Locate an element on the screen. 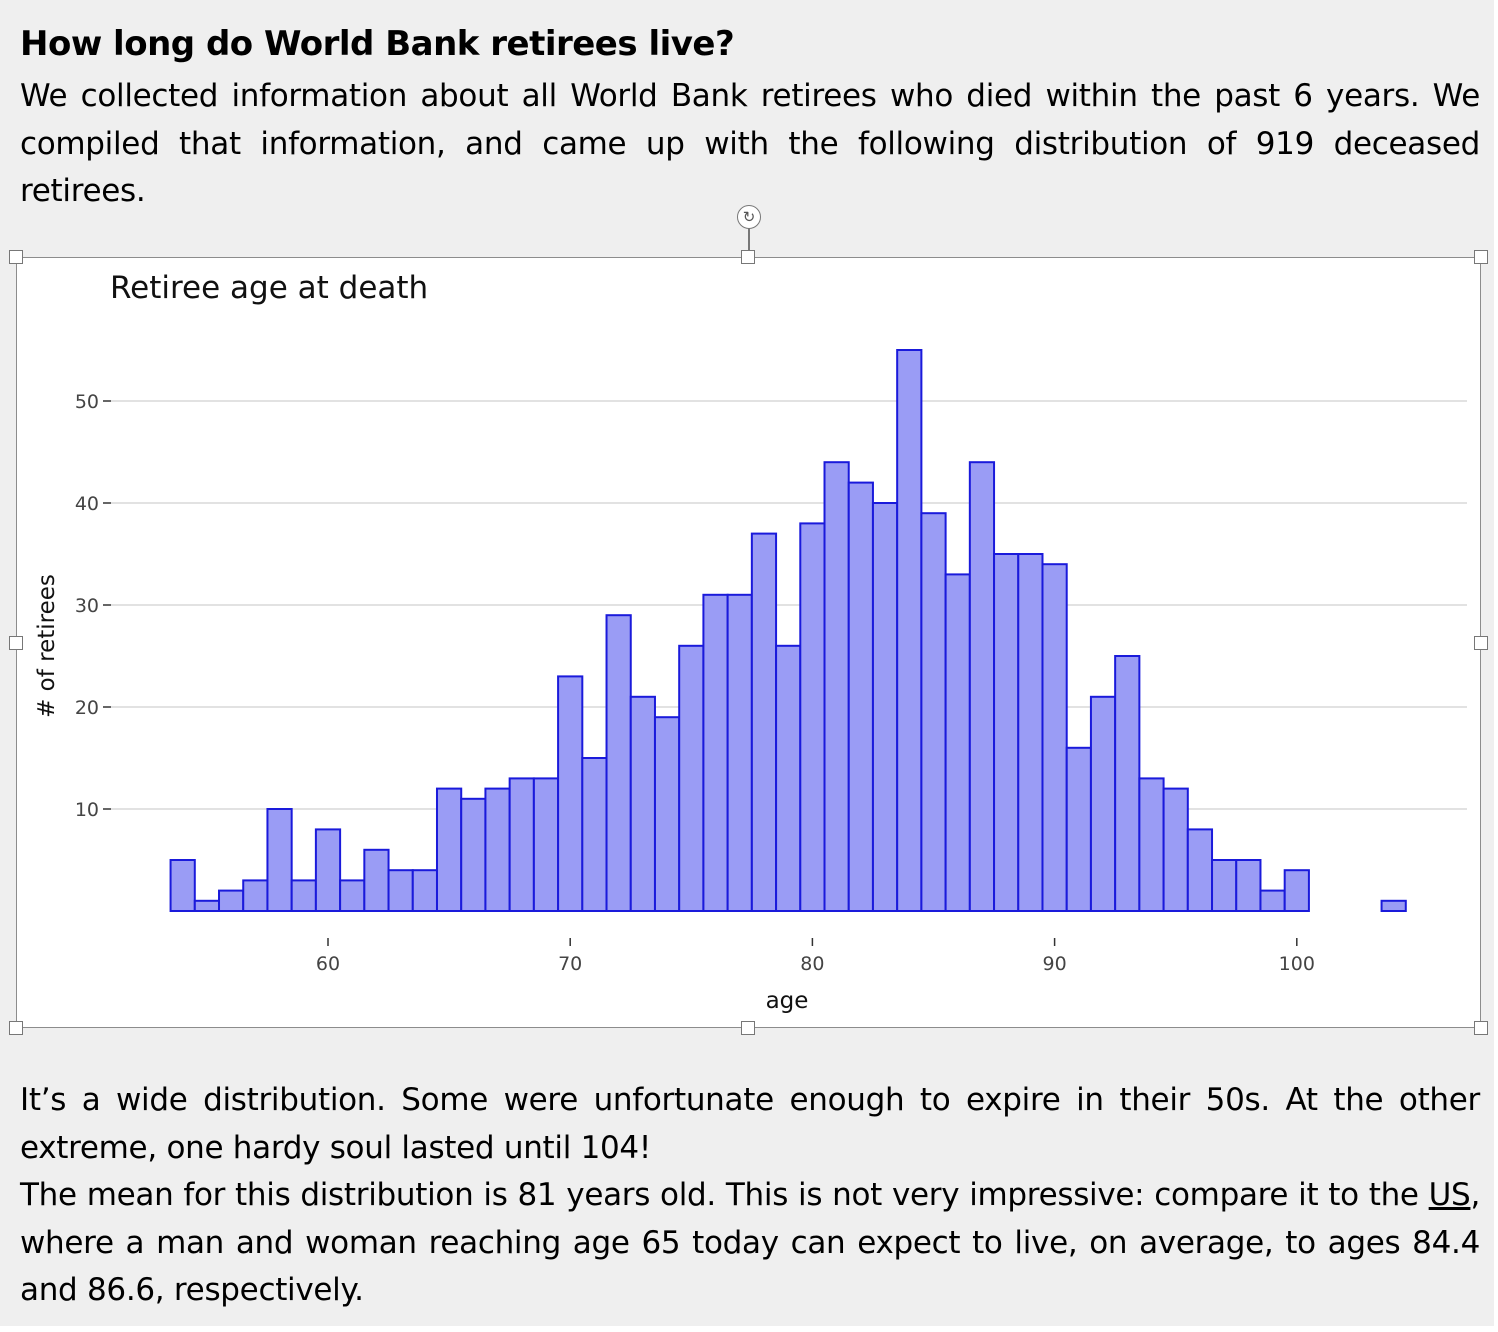  resize-handle-bottom-left is located at coordinates (16, 1028).